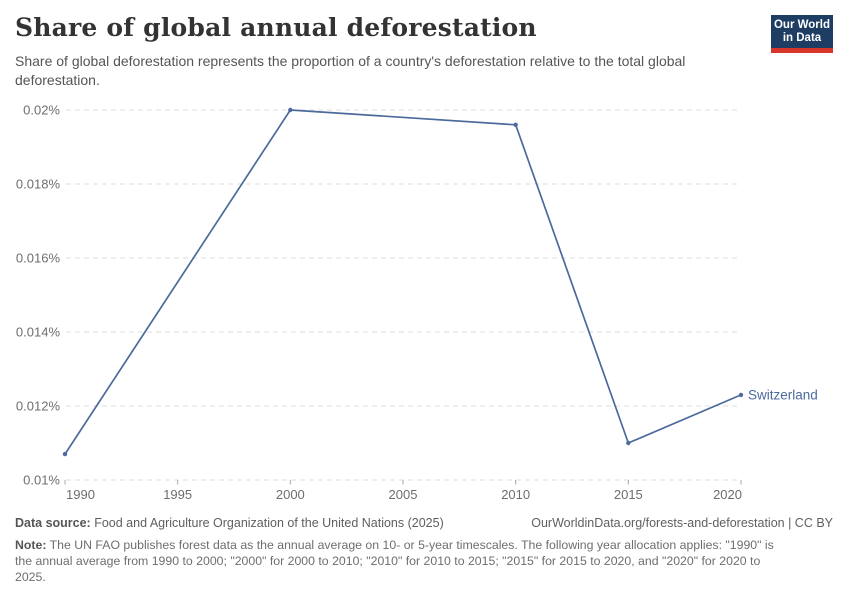 The width and height of the screenshot is (850, 600). Describe the element at coordinates (290, 494) in the screenshot. I see `x-axis-label: 2000` at that location.